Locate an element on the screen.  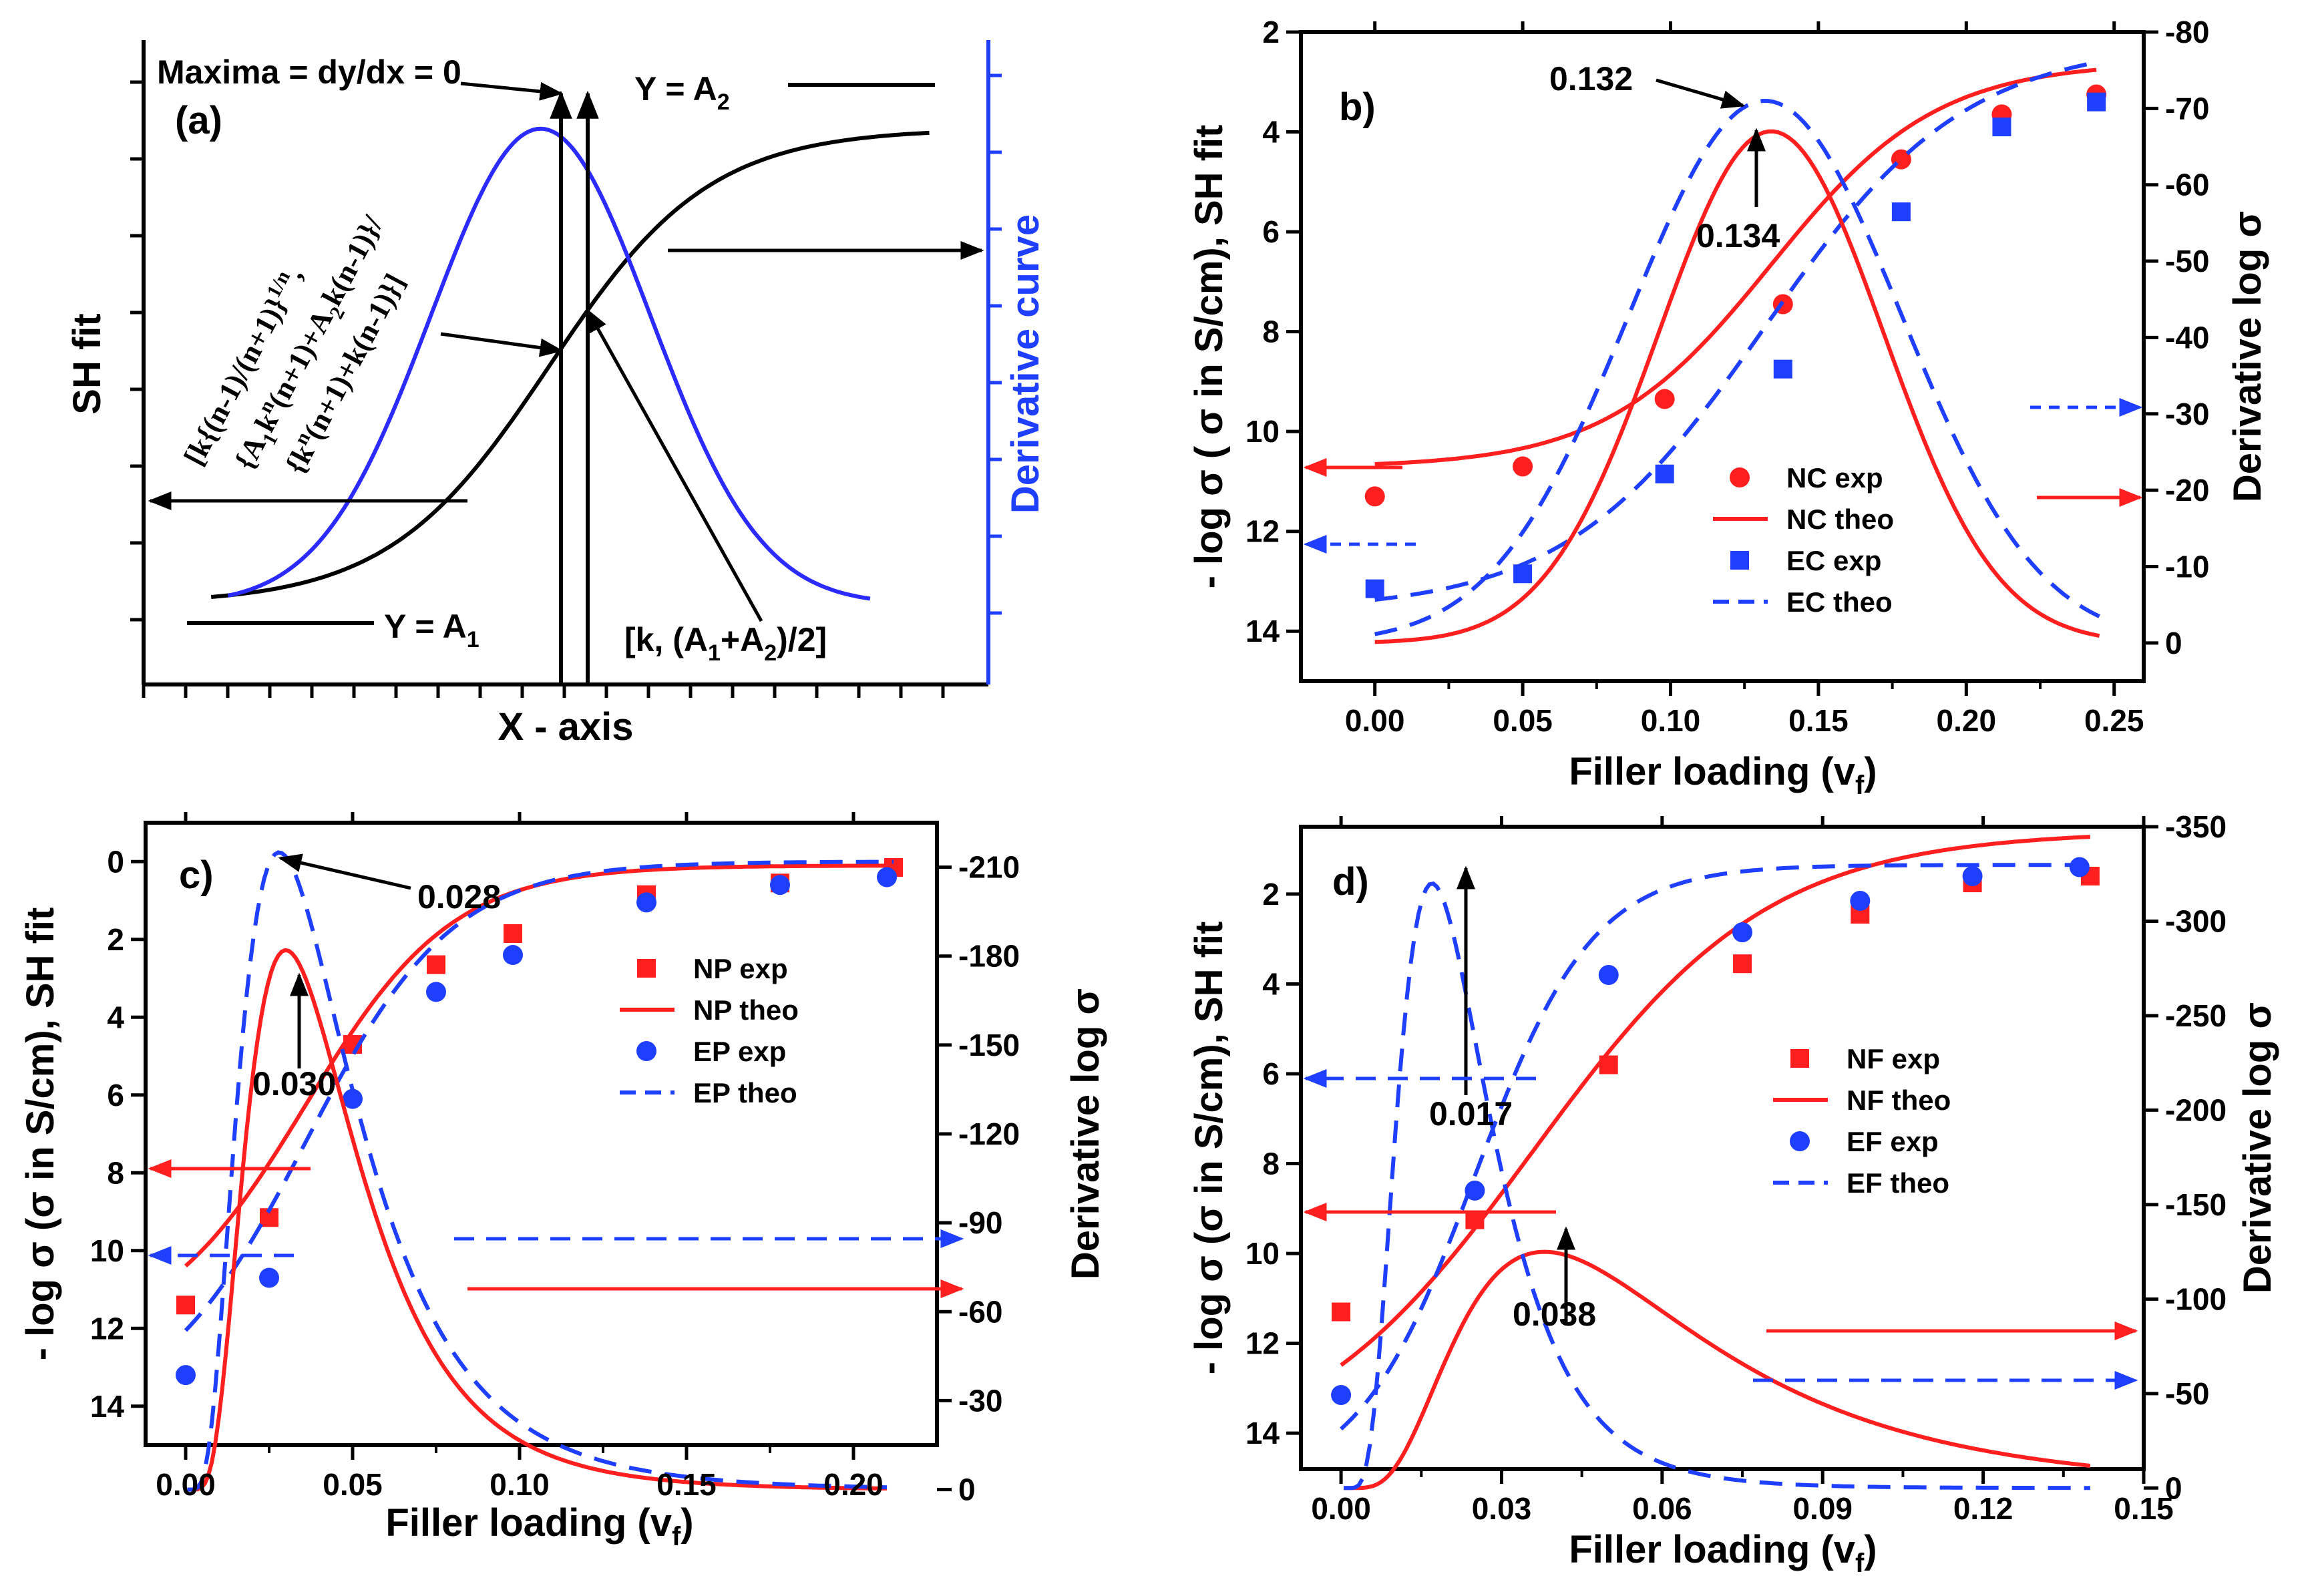
y2-tick-label: -250 is located at coordinates (2196, 1016).